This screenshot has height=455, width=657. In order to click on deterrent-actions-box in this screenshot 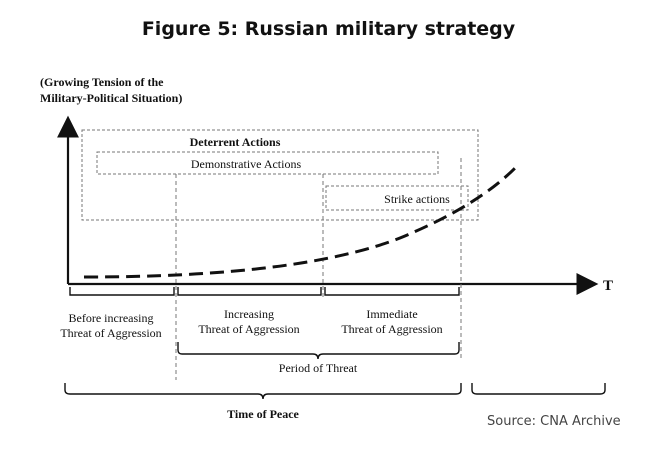, I will do `click(280, 175)`.